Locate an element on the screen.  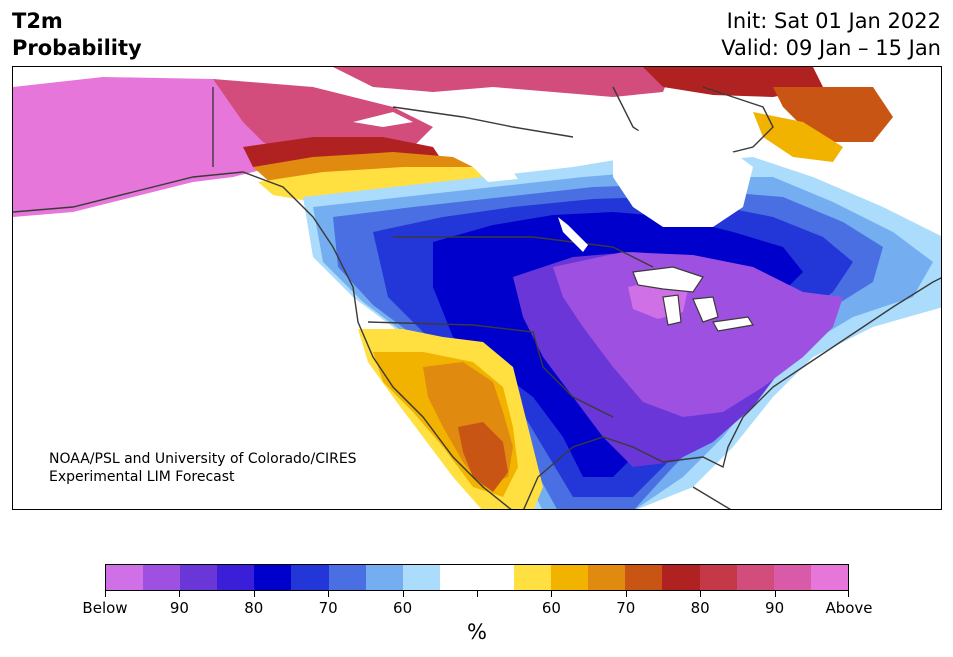
labrador-orange-region is located at coordinates (833, 114).